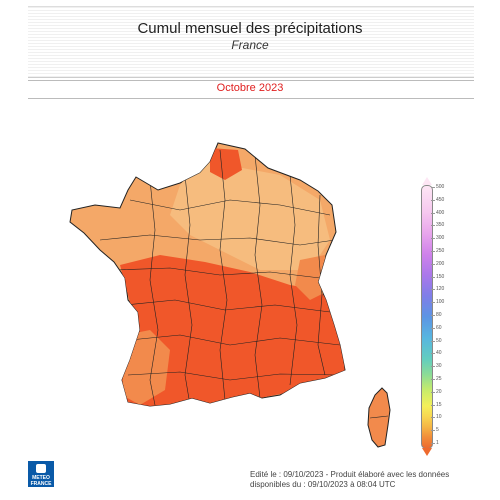 This screenshot has width=500, height=500. What do you see at coordinates (439, 391) in the screenshot?
I see `legend-tick-label: 20` at bounding box center [439, 391].